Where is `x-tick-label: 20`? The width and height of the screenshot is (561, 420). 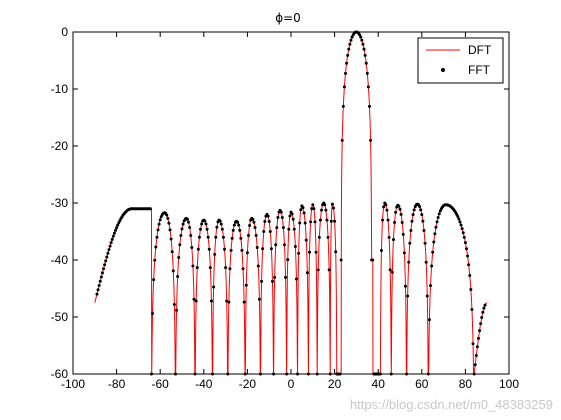
x-tick-label: 20 is located at coordinates (335, 384).